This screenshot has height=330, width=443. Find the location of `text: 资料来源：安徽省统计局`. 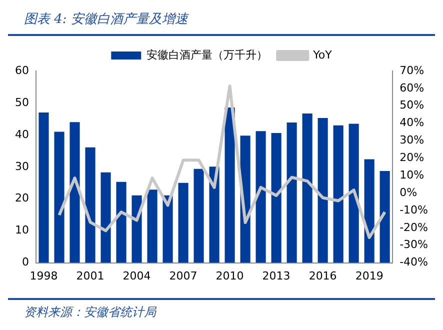

text: 资料来源：安徽省统计局 is located at coordinates (221, 309).